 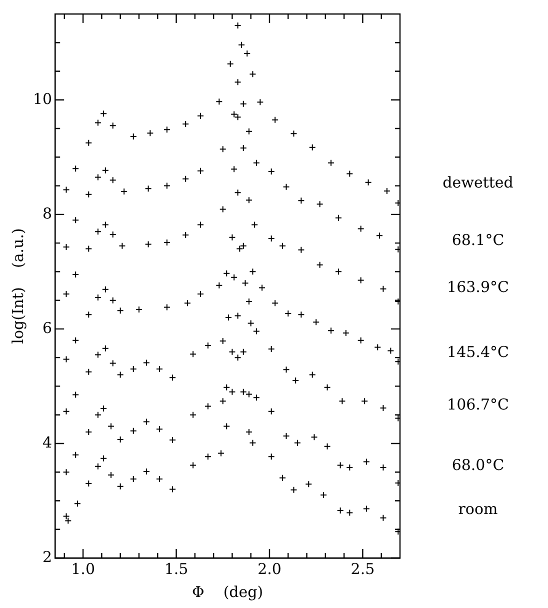 What do you see at coordinates (478, 352) in the screenshot?
I see `text: 145.4°C` at bounding box center [478, 352].